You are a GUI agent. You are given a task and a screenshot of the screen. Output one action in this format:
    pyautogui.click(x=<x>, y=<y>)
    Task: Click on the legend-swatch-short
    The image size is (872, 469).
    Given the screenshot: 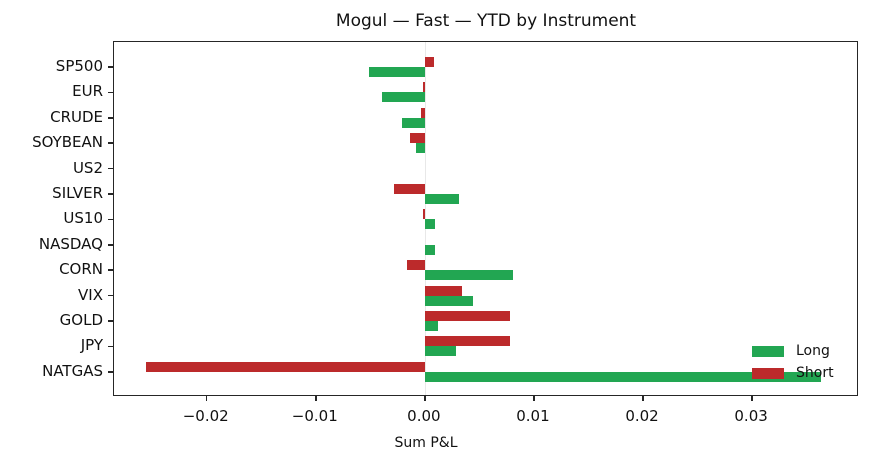 What is the action you would take?
    pyautogui.click(x=768, y=373)
    